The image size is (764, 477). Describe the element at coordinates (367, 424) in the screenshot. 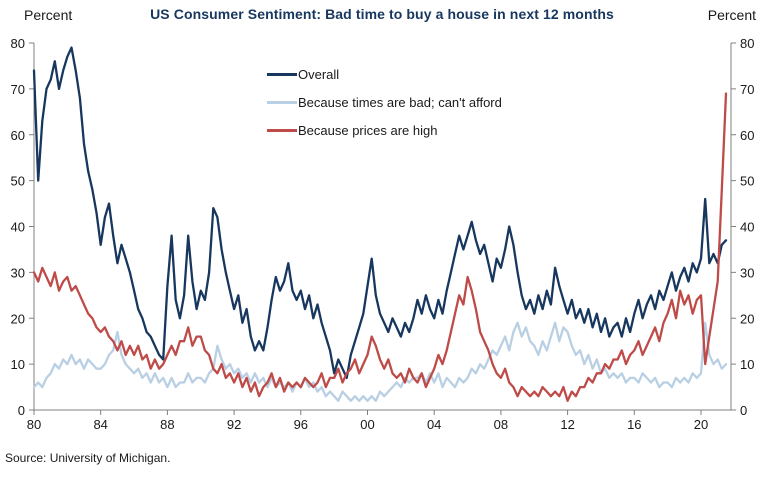

I see `x-tick-label: 00` at that location.